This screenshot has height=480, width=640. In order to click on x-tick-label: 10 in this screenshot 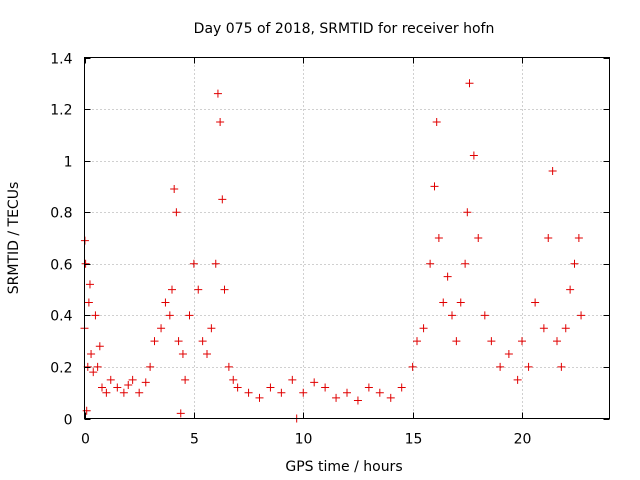, I will do `click(304, 440)`.